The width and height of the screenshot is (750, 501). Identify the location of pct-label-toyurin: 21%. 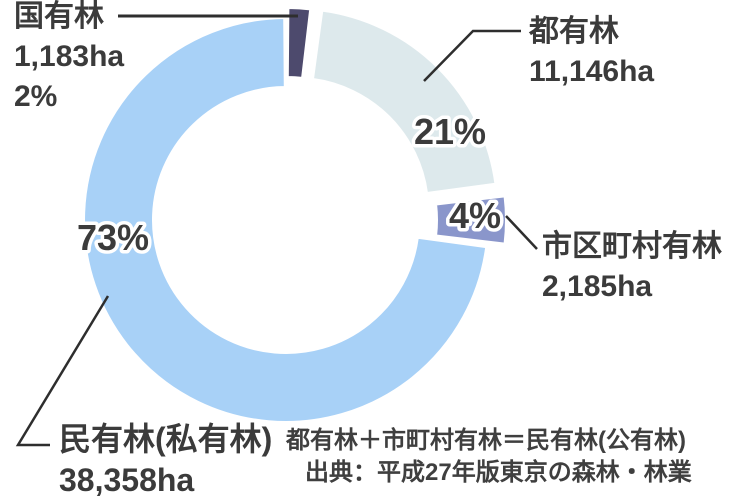
(450, 131).